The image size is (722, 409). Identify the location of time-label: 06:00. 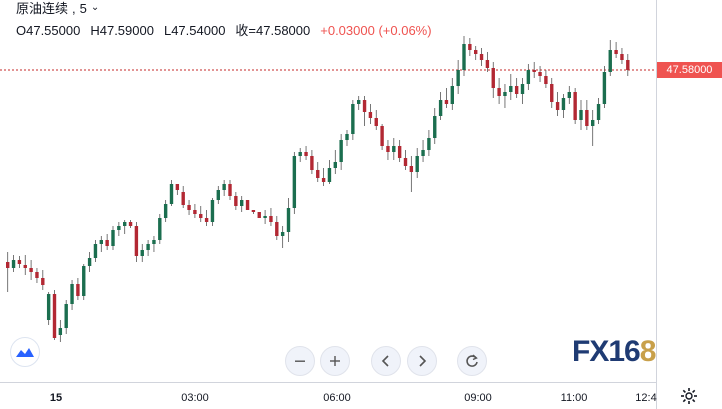
(337, 398).